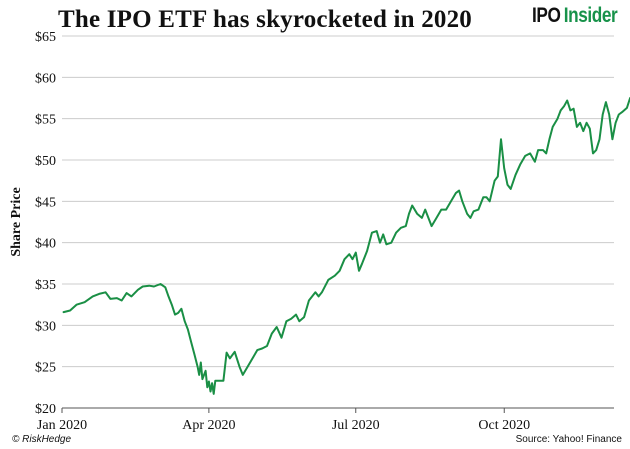 This screenshot has height=449, width=630. Describe the element at coordinates (45, 326) in the screenshot. I see `y-tick-label: $30` at that location.